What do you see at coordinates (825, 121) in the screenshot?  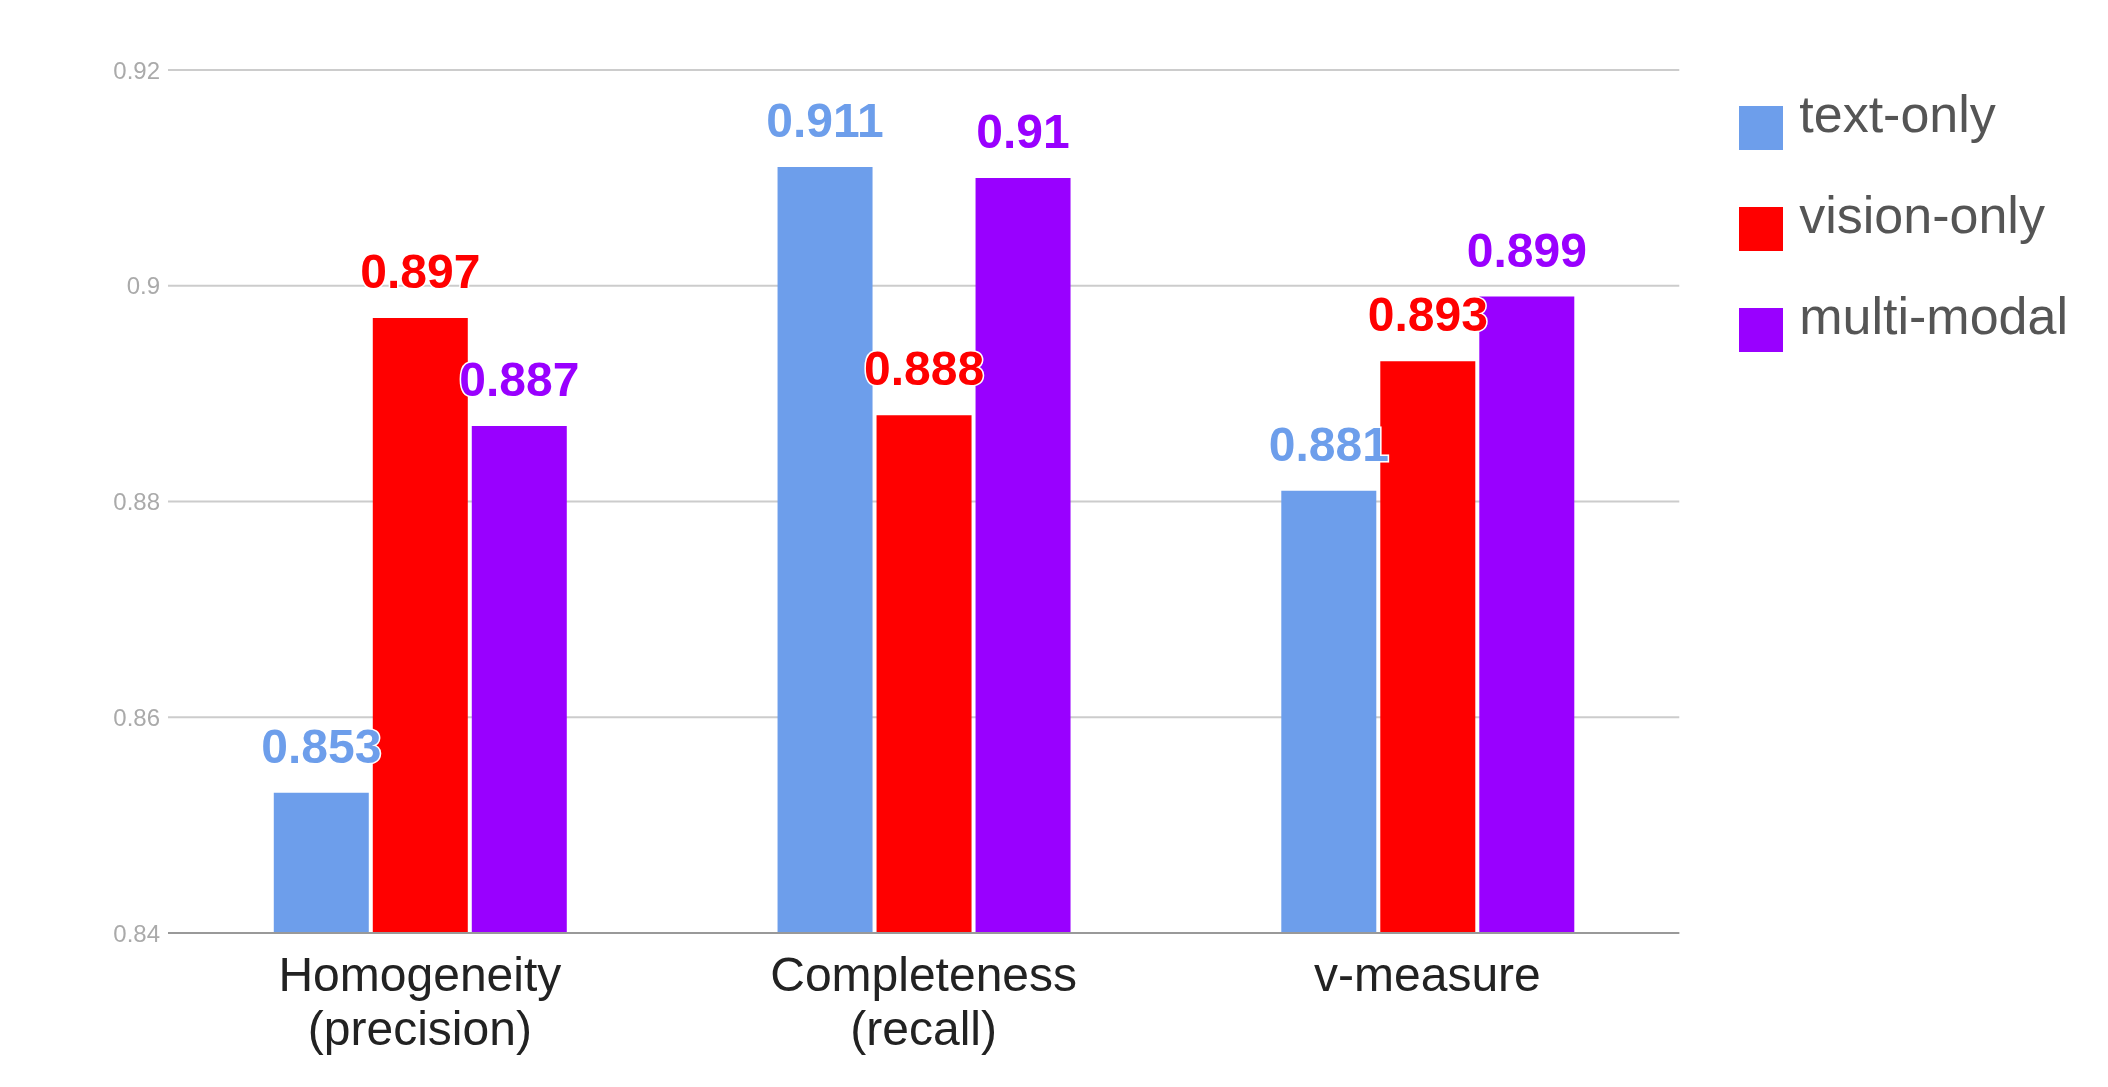 I see `data-label: 0.911` at bounding box center [825, 121].